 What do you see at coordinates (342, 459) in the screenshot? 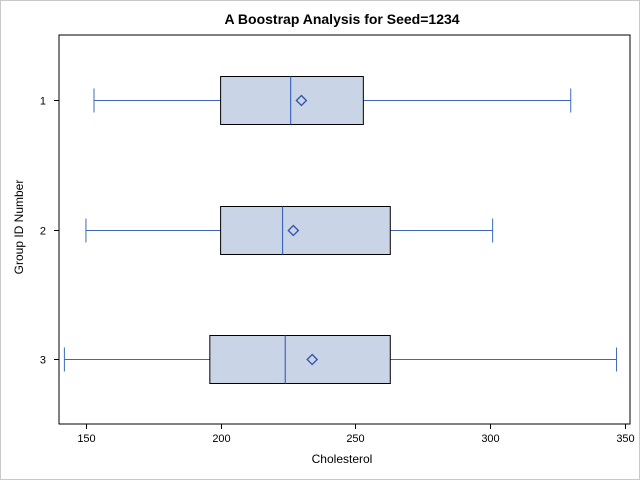
I see `x-axis-label: Cholesterol` at bounding box center [342, 459].